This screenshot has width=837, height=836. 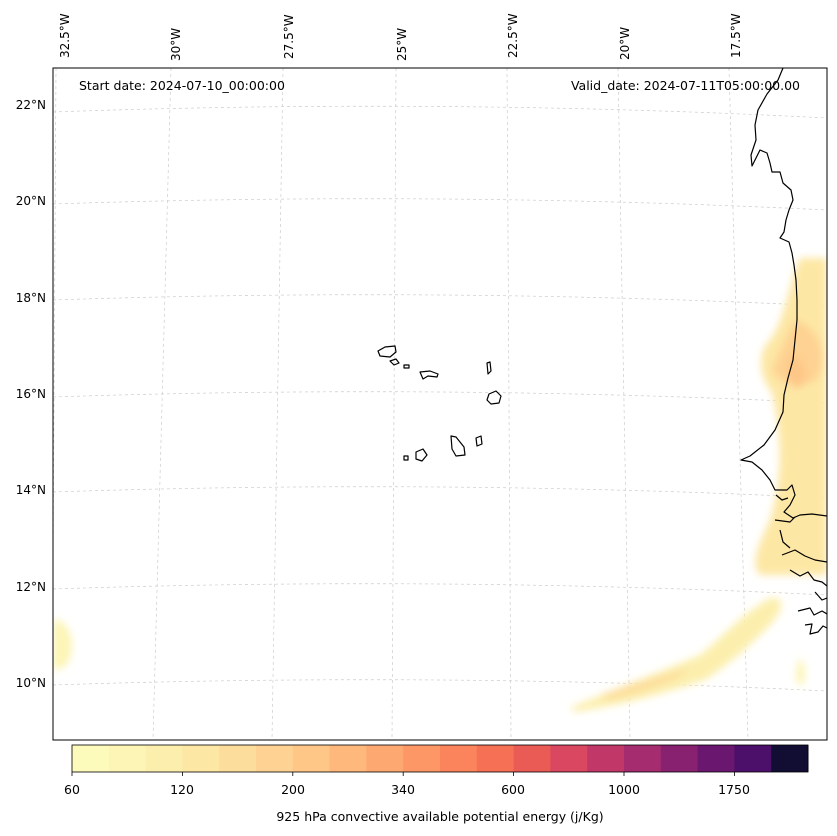 What do you see at coordinates (513, 35) in the screenshot?
I see `lon-label-22-5: 22.5°W` at bounding box center [513, 35].